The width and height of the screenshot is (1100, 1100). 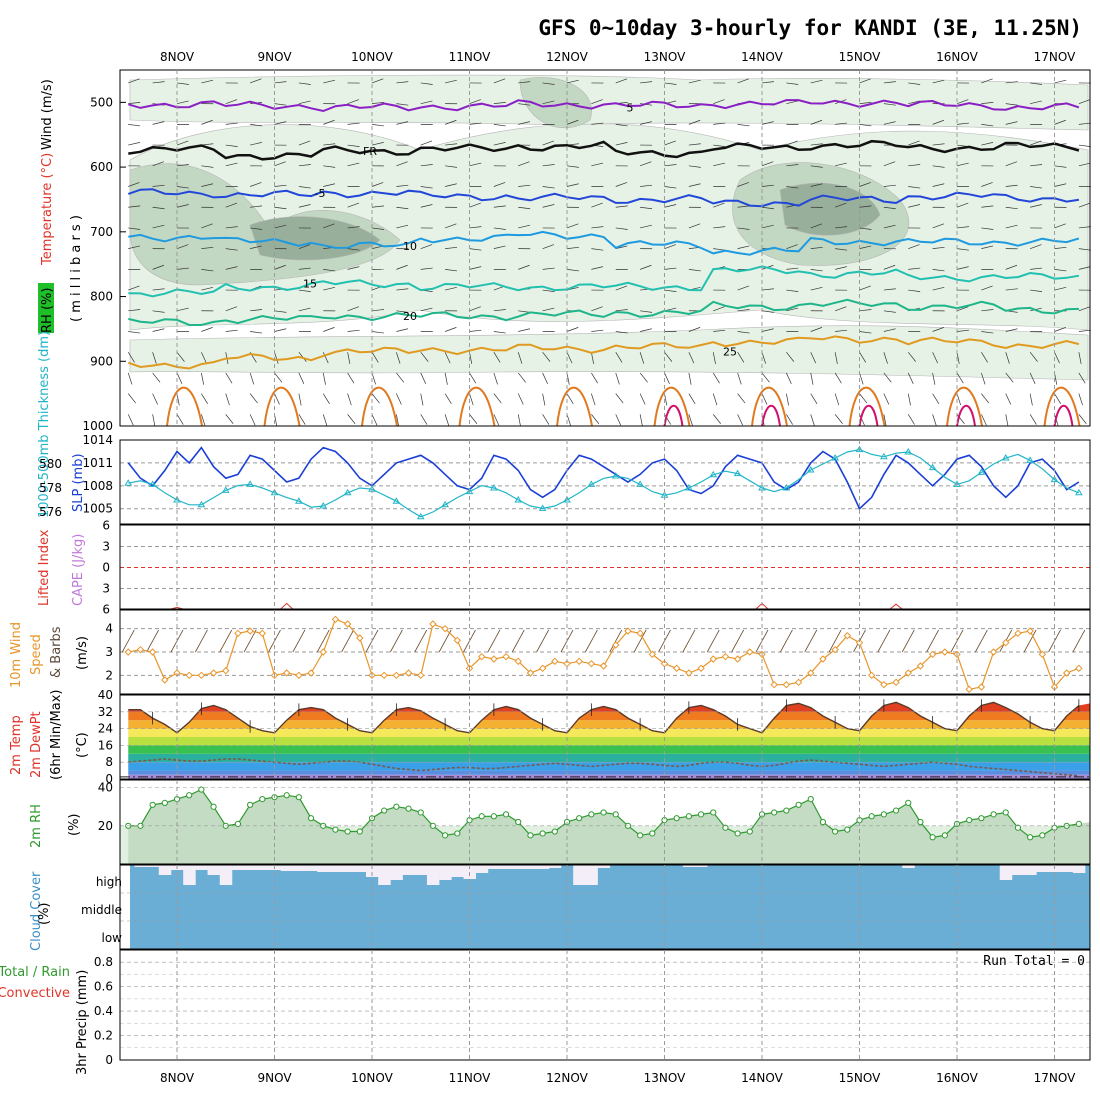 I want to click on wind-barb-10m, so click(x=713, y=641).